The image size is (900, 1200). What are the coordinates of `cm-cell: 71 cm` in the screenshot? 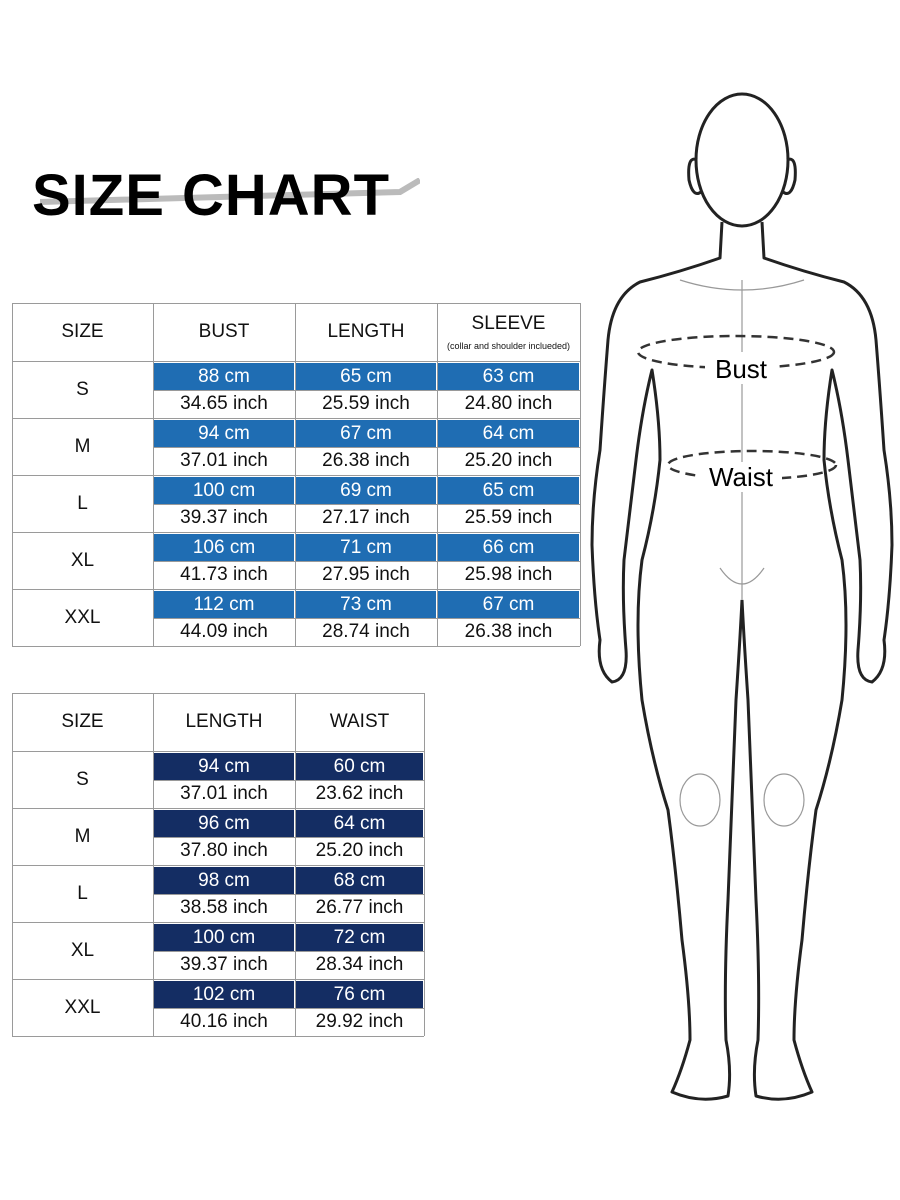 It's located at (366, 547).